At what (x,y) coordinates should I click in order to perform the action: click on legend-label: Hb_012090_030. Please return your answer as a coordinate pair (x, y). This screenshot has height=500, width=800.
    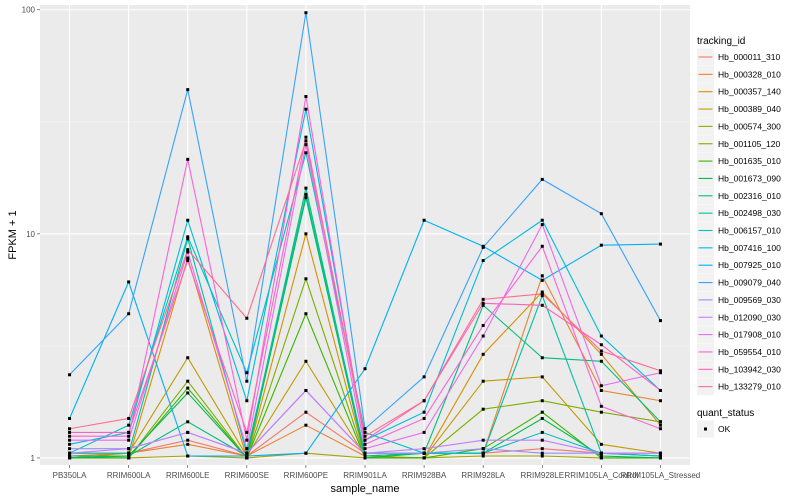
    Looking at the image, I should click on (749, 317).